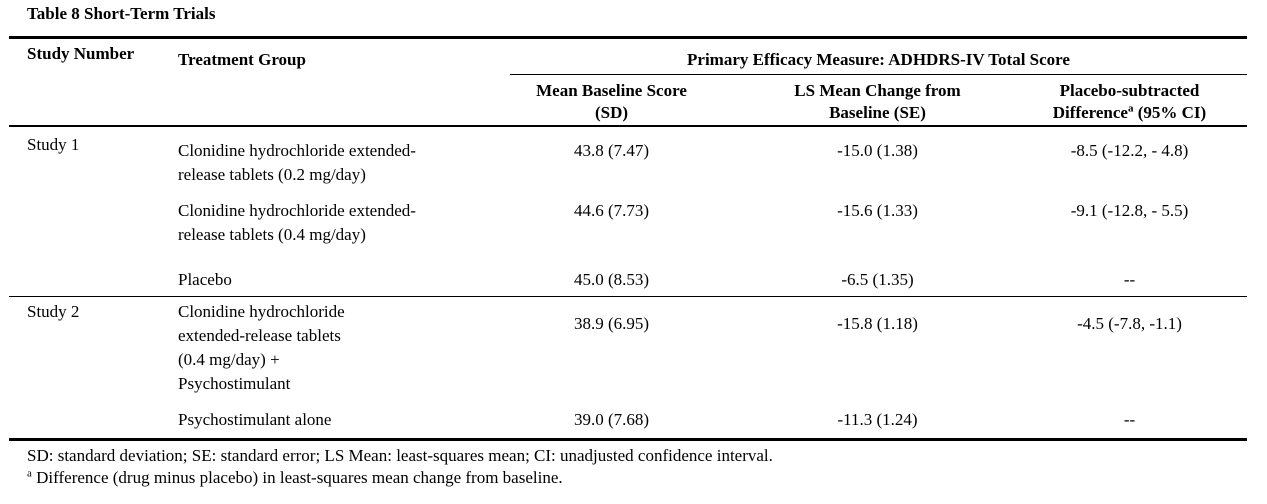 This screenshot has width=1267, height=504. What do you see at coordinates (628, 37) in the screenshot?
I see `table-top-rule` at bounding box center [628, 37].